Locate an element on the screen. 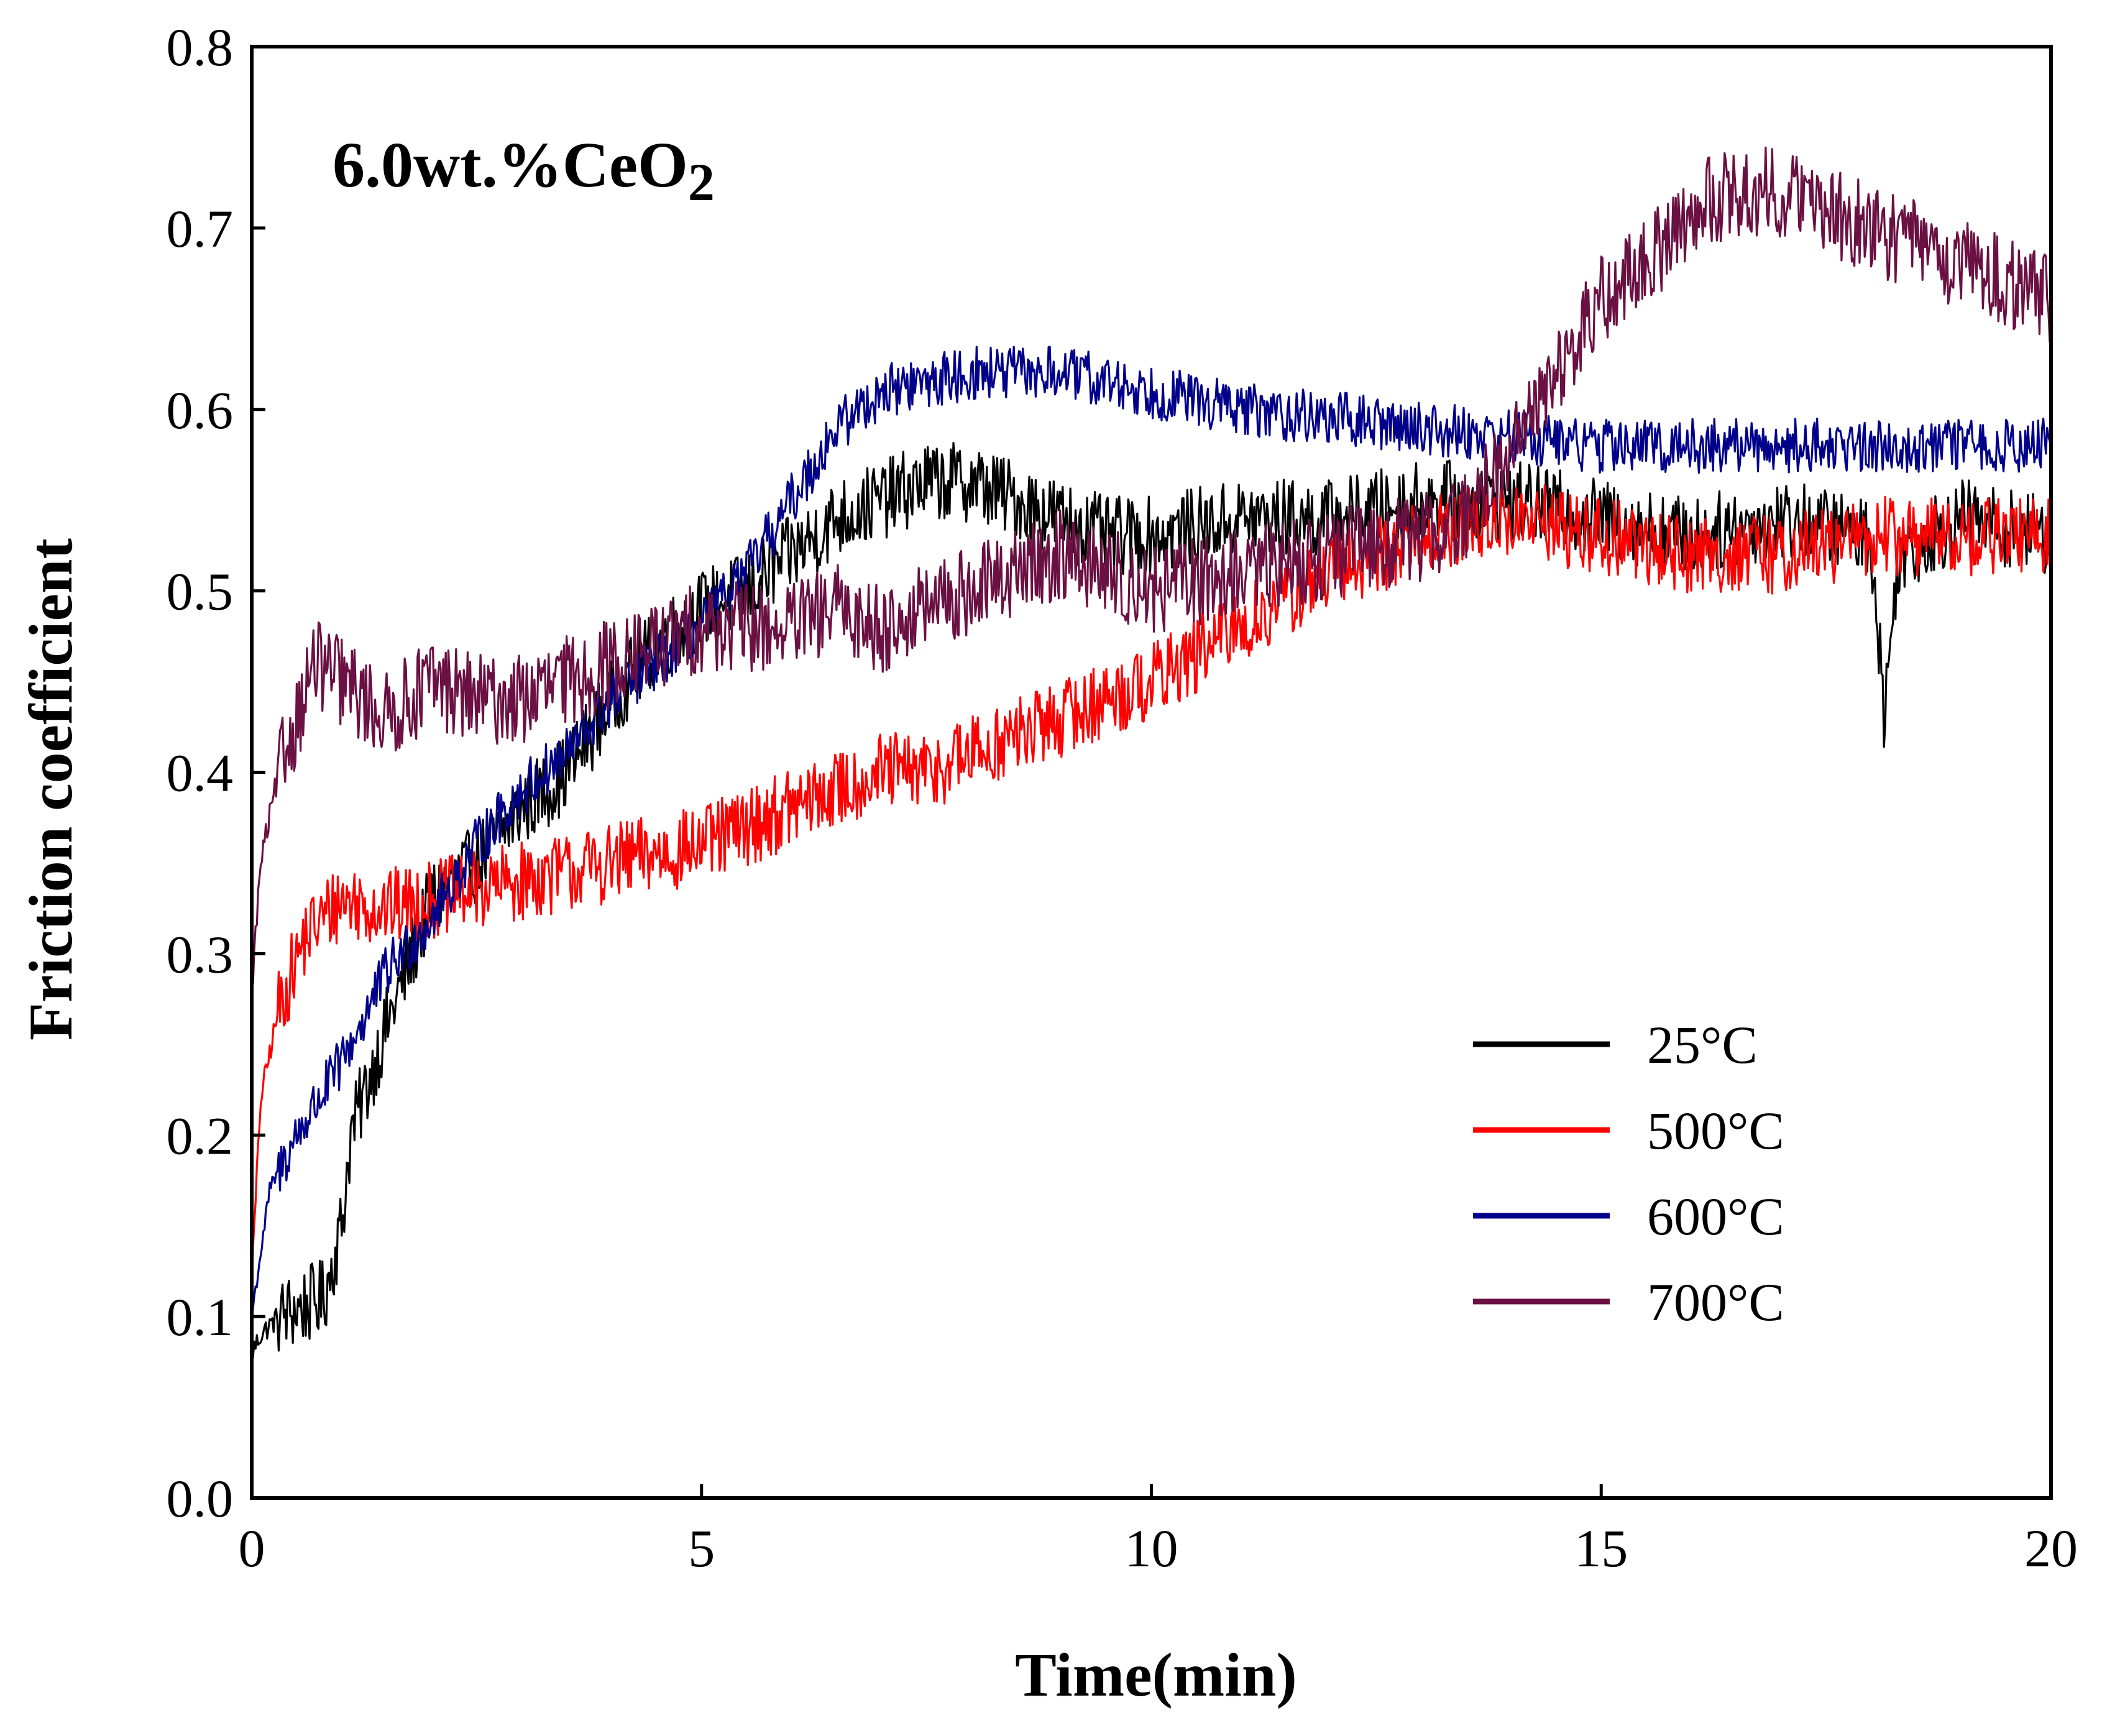 This screenshot has height=1736, width=2102. y-tick-label: 0.5 is located at coordinates (201, 592).